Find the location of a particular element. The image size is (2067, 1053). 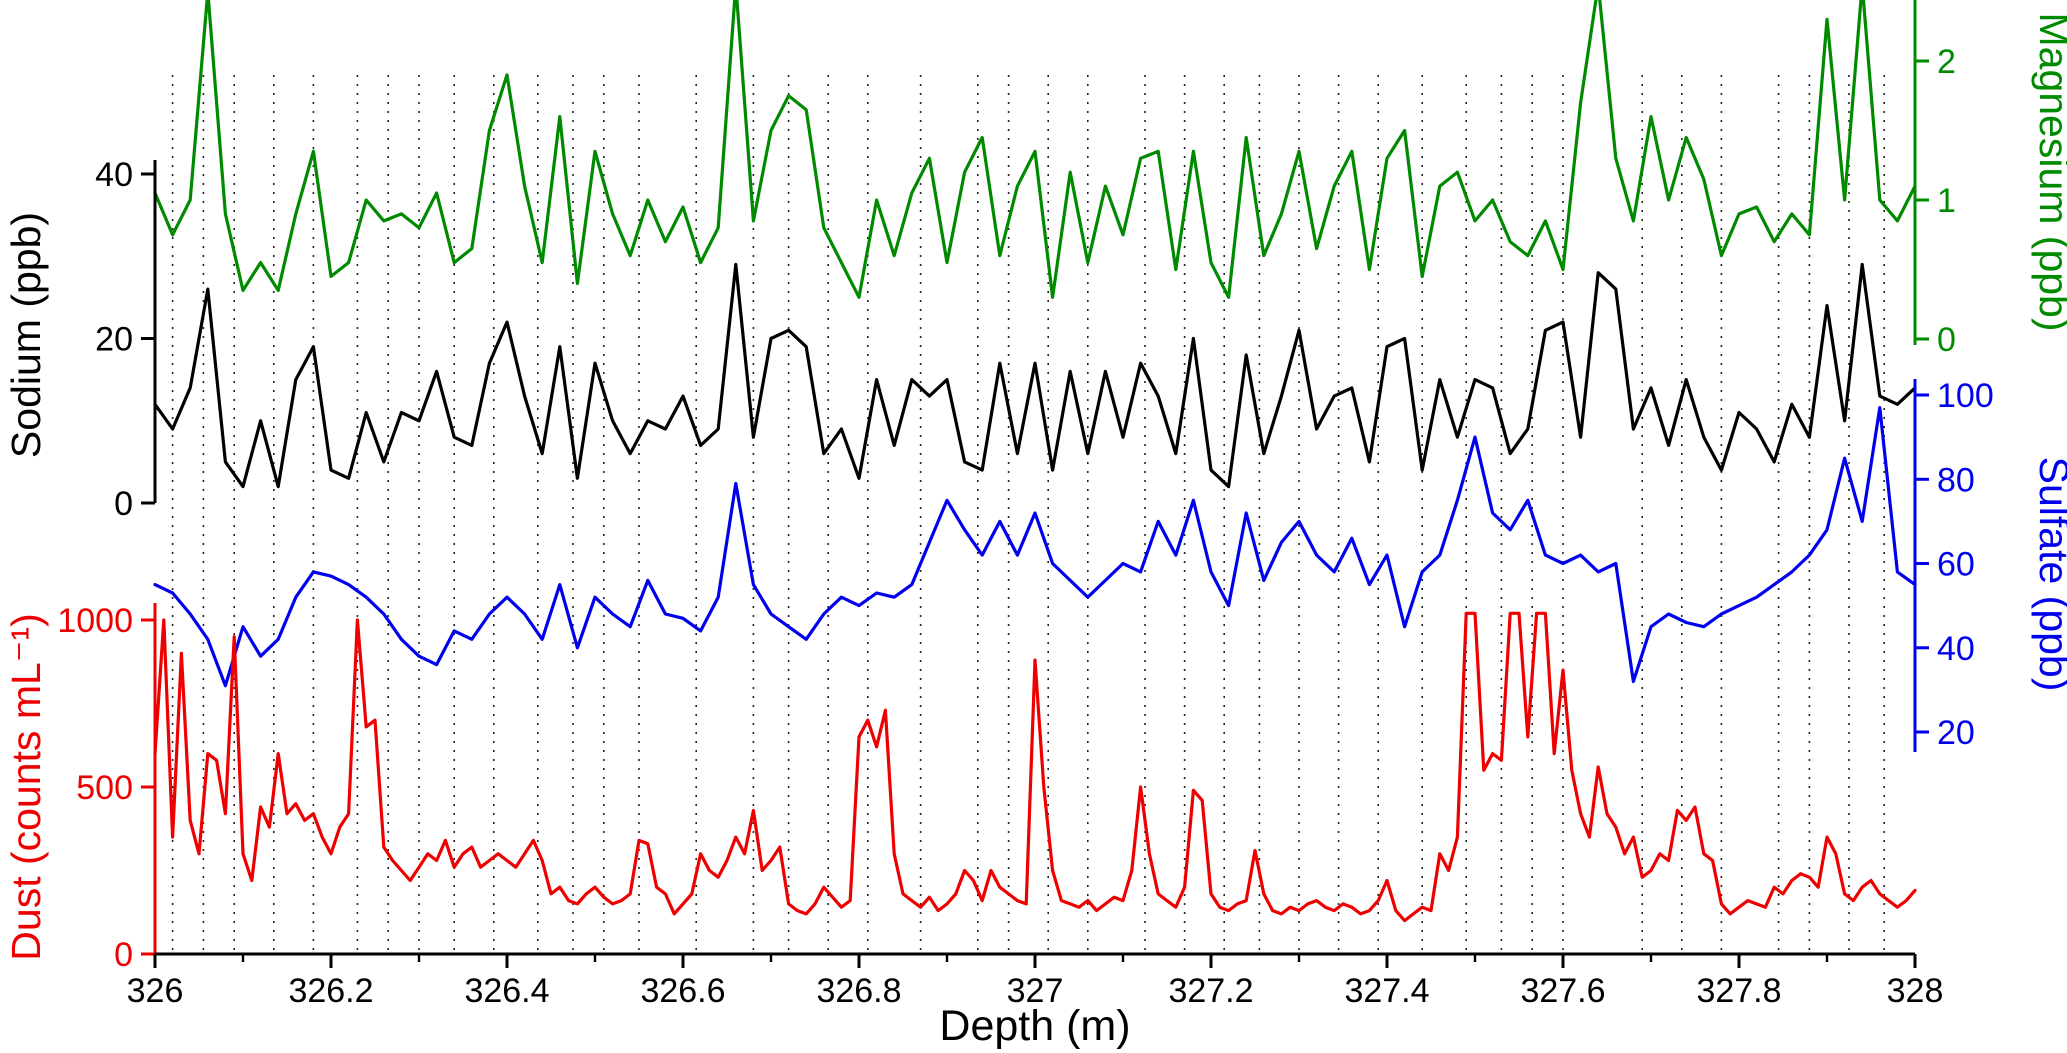

sulfate-tick-label: 20 is located at coordinates (1956, 733).